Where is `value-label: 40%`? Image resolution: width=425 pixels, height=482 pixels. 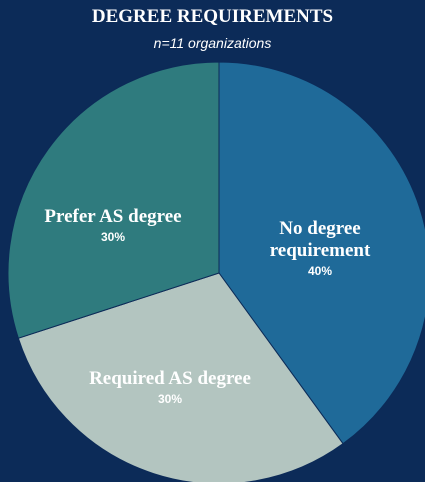 value-label: 40% is located at coordinates (320, 271).